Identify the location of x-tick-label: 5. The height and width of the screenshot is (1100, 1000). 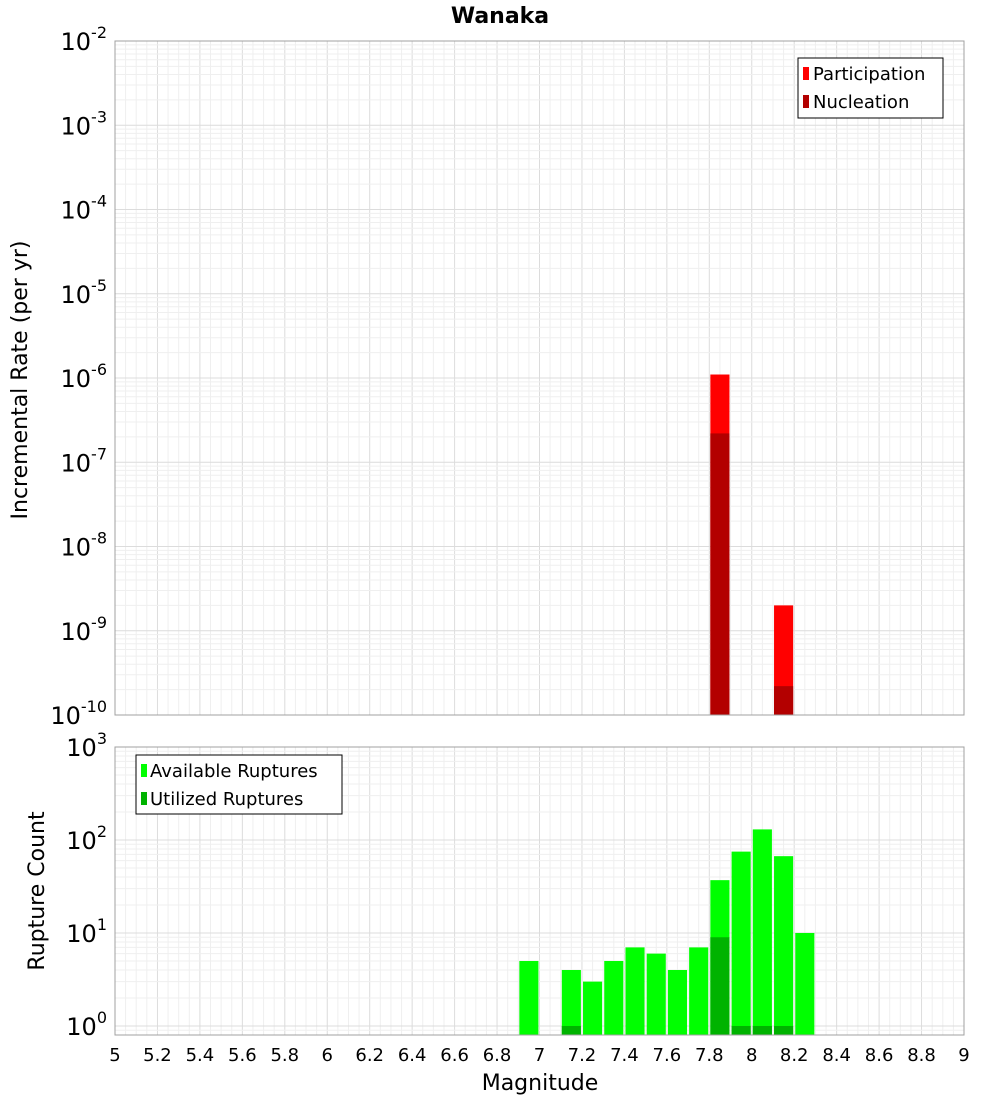
(114, 1055).